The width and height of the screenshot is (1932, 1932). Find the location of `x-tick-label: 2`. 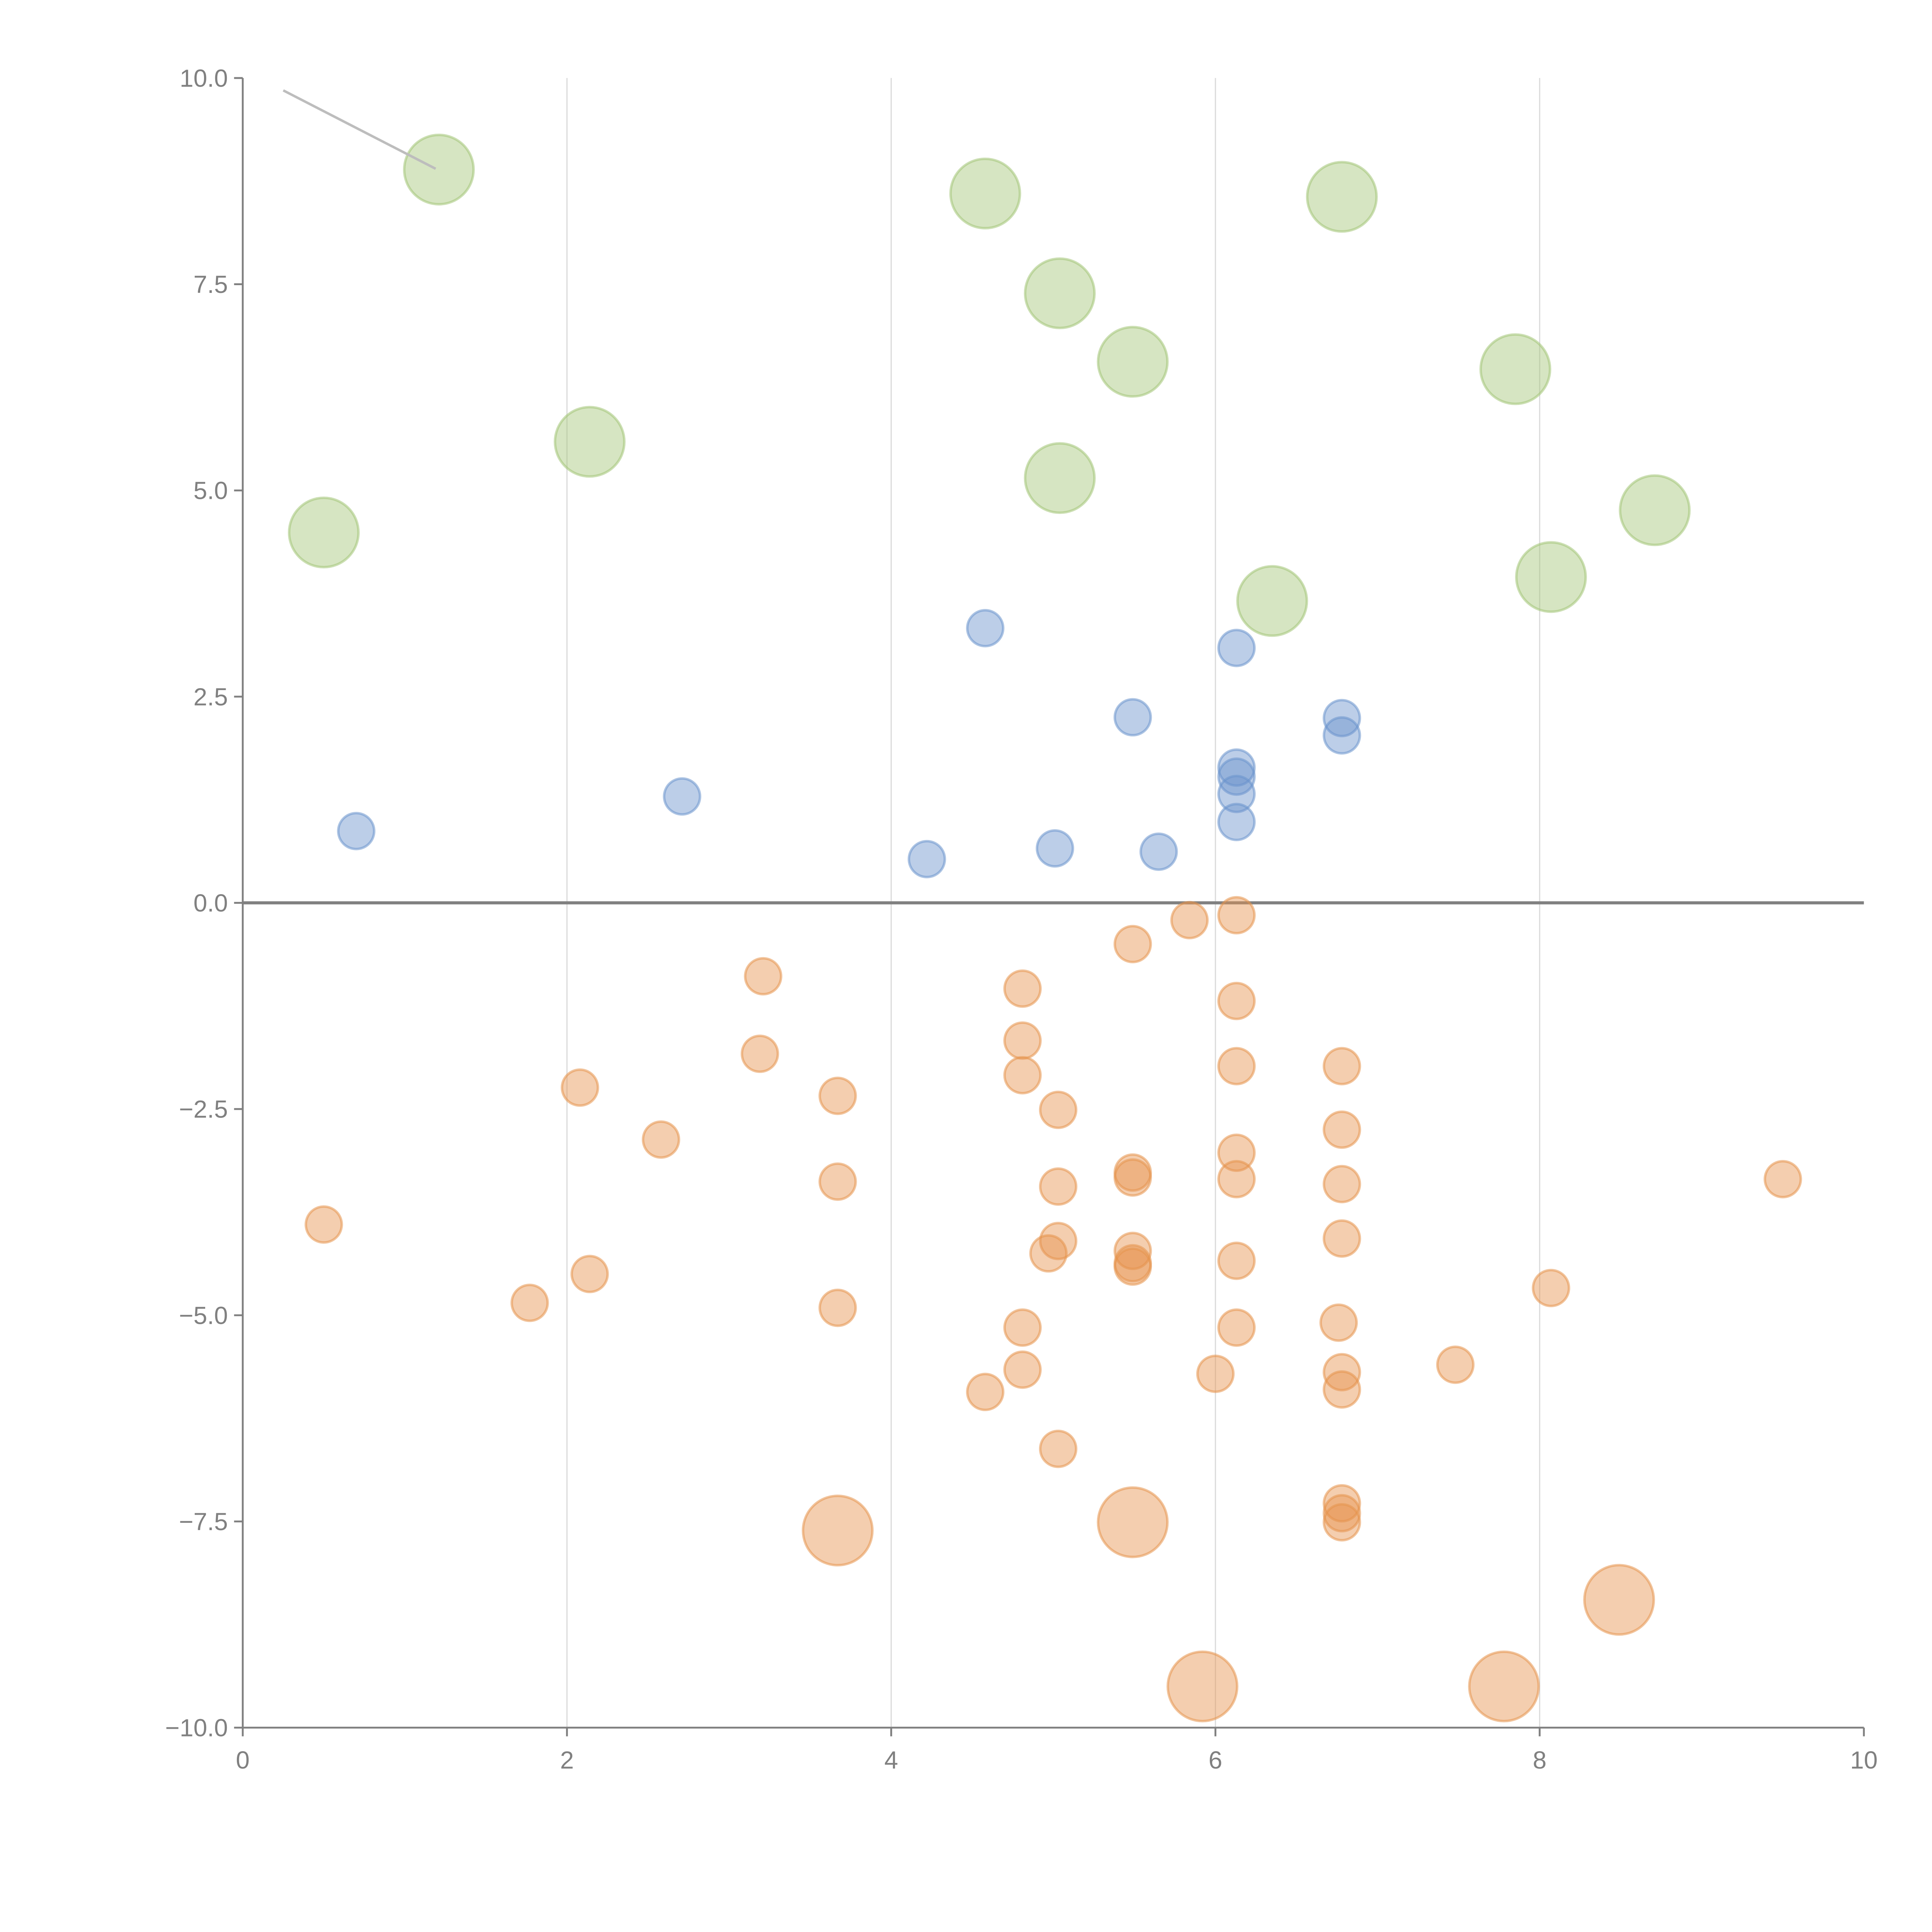

x-tick-label: 2 is located at coordinates (567, 1760).